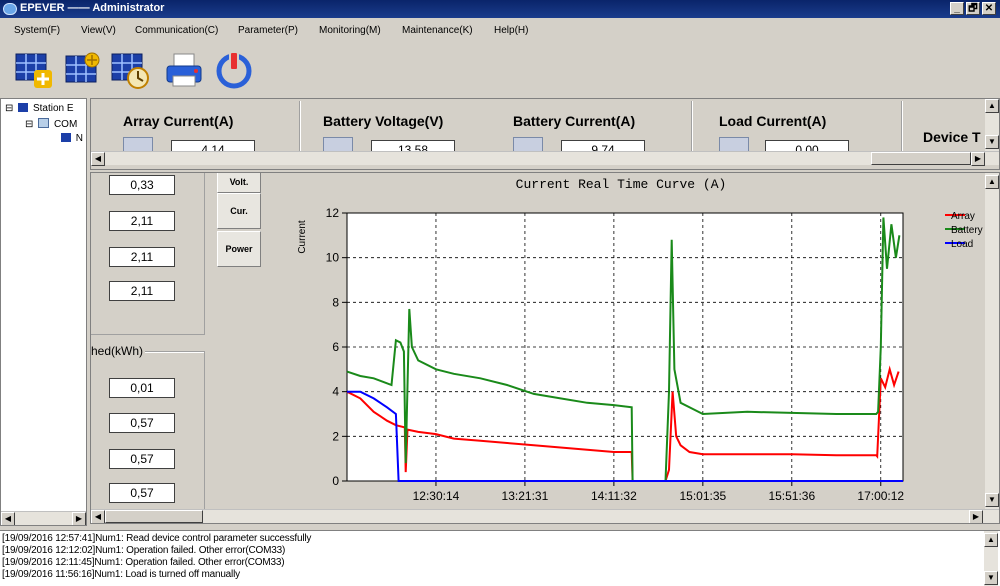  I want to click on menu-maintenance: Maintenance(K), so click(437, 30).